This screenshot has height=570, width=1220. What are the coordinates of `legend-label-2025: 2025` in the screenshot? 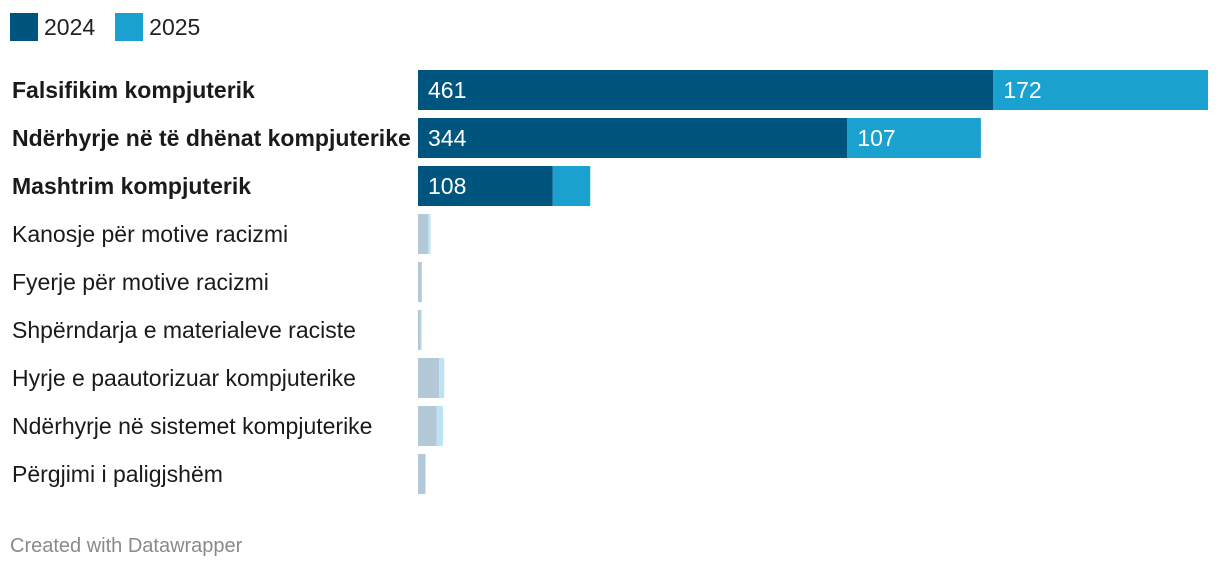 It's located at (175, 26).